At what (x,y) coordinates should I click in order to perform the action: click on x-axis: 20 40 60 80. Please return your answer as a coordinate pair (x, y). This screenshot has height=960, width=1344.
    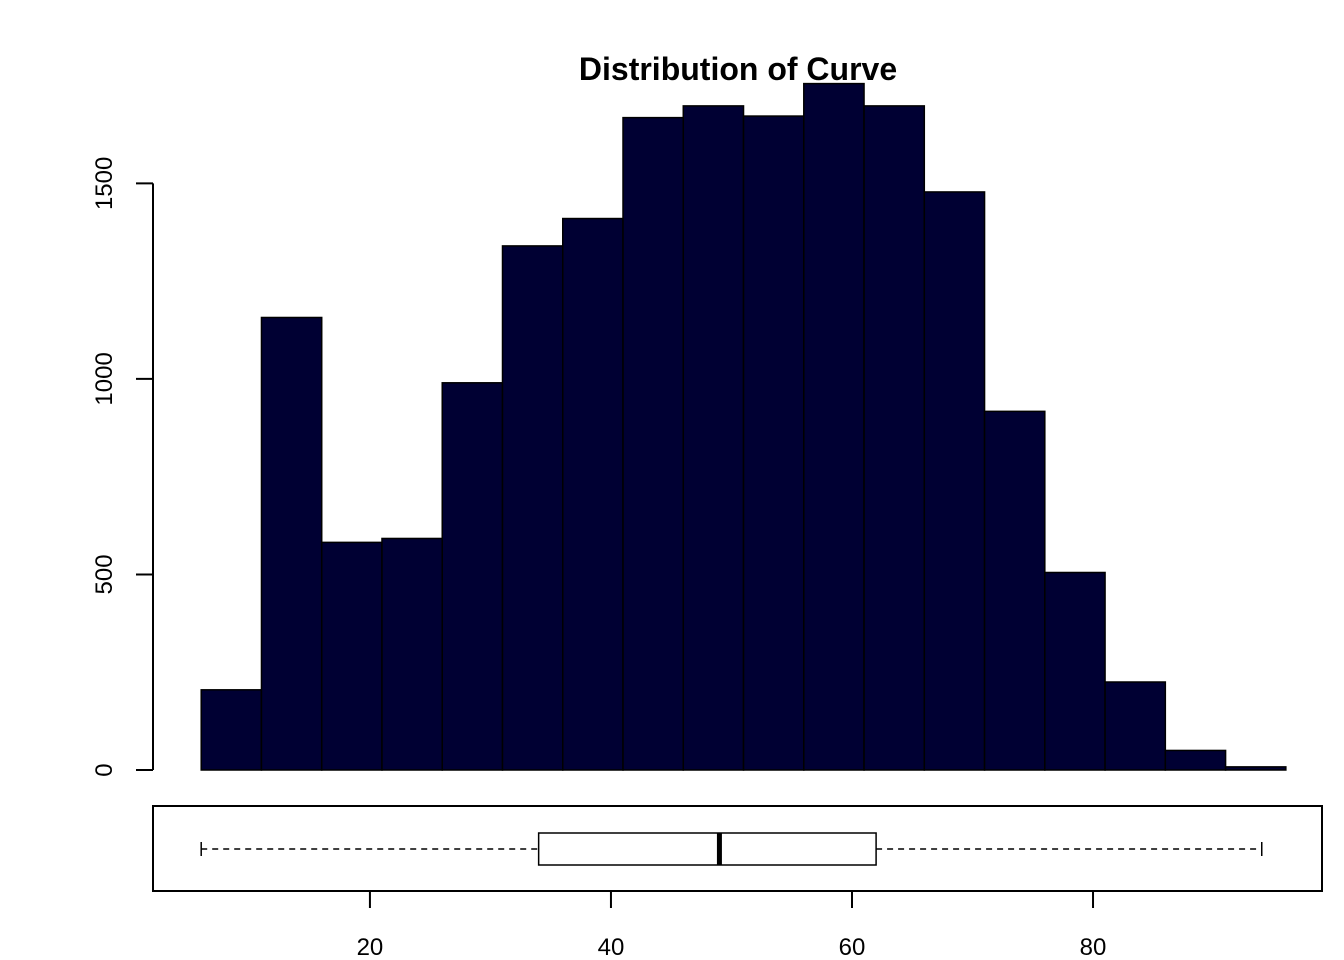
    Looking at the image, I should click on (732, 925).